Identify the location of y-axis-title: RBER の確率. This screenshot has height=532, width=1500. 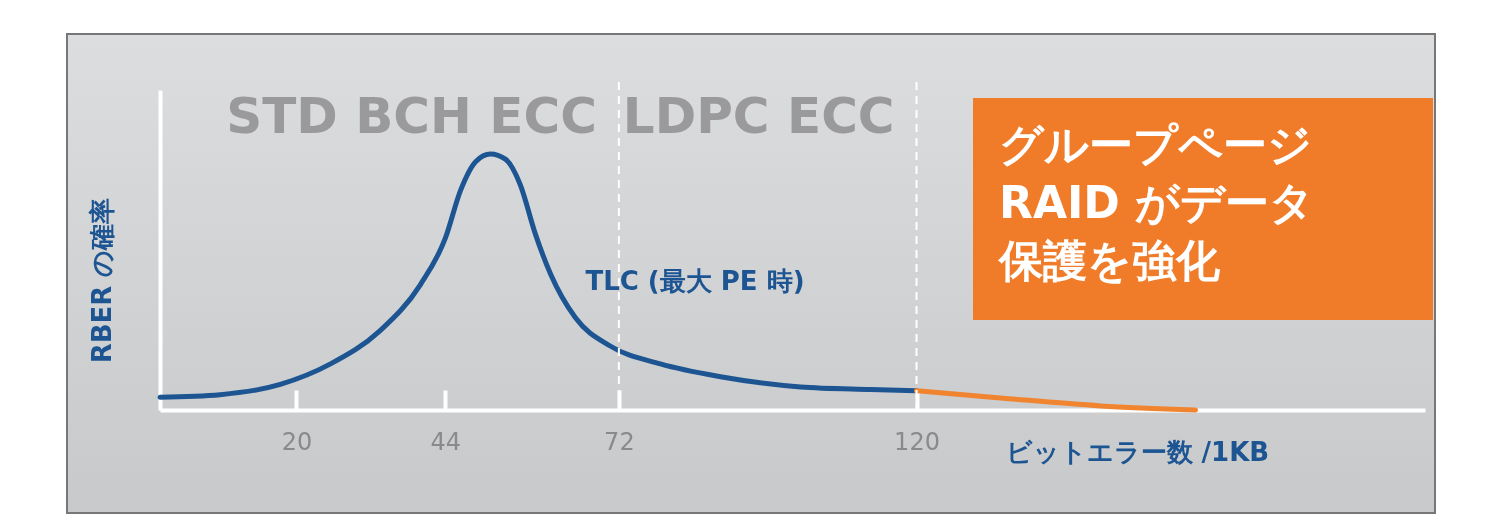
(101, 280).